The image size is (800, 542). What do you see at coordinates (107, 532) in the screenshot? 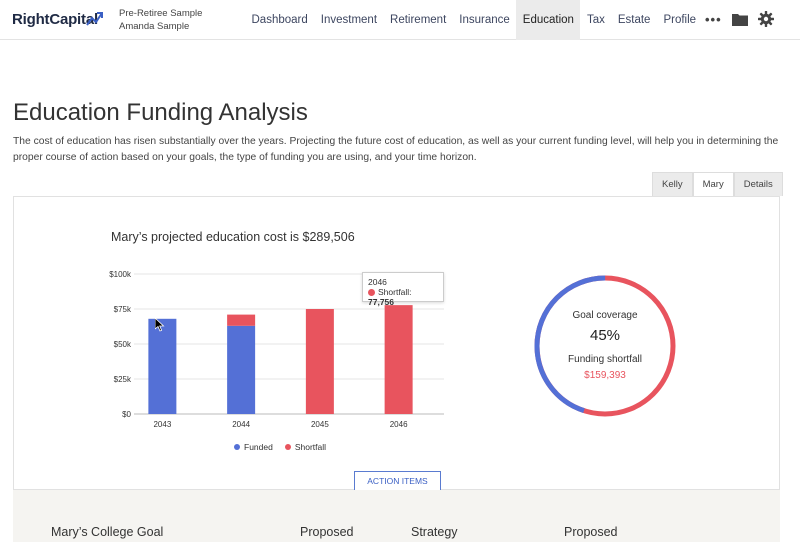
I see `college-goal-heading: Mary’s College Goal` at bounding box center [107, 532].